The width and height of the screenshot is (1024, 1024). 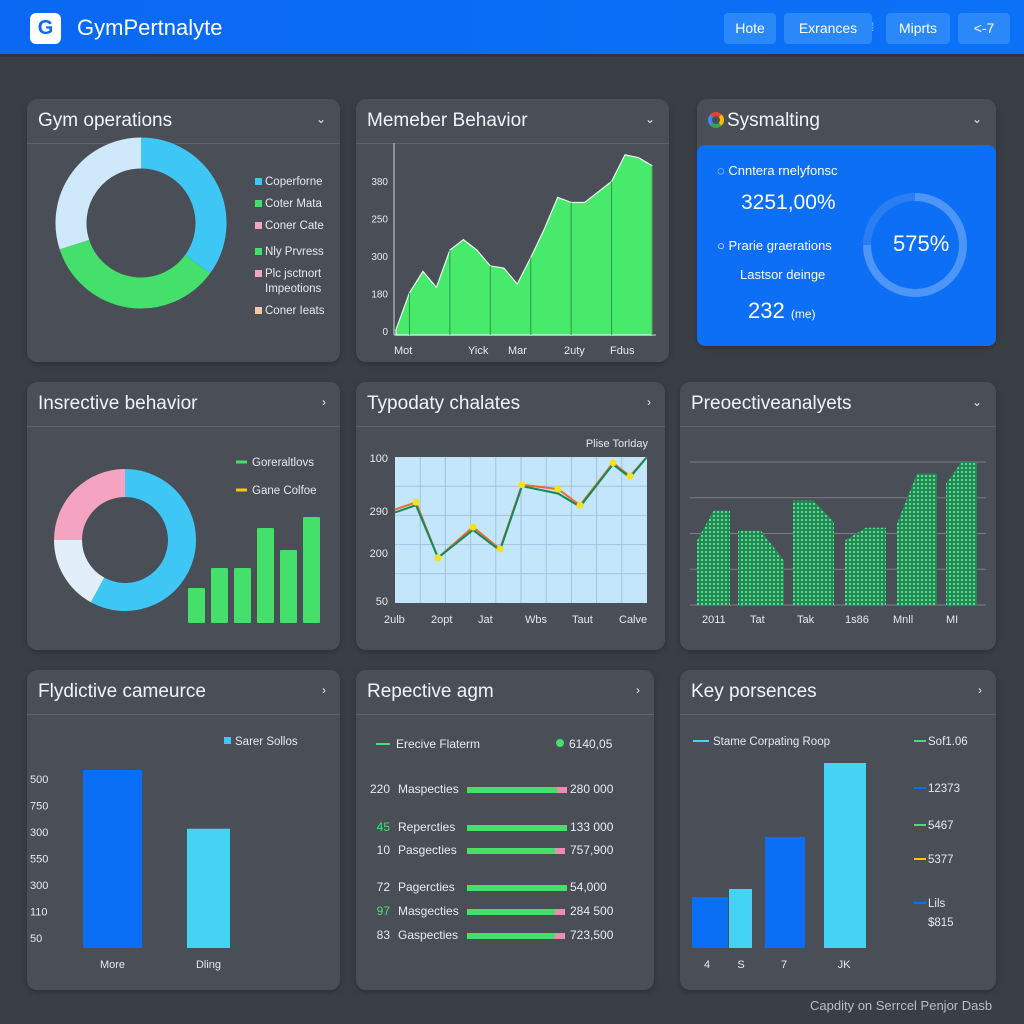 What do you see at coordinates (447, 120) in the screenshot?
I see `card-title: Memeber Behavior` at bounding box center [447, 120].